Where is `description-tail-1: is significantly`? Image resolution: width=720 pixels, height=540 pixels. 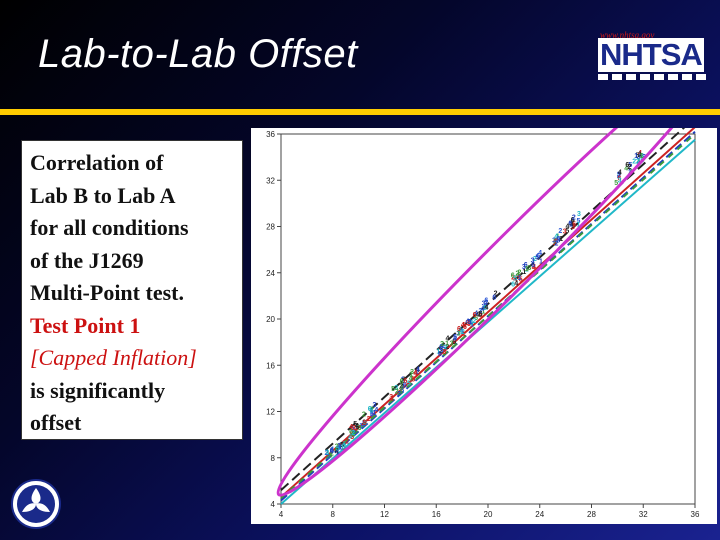
description-tail-1: is significantly is located at coordinates (98, 390).